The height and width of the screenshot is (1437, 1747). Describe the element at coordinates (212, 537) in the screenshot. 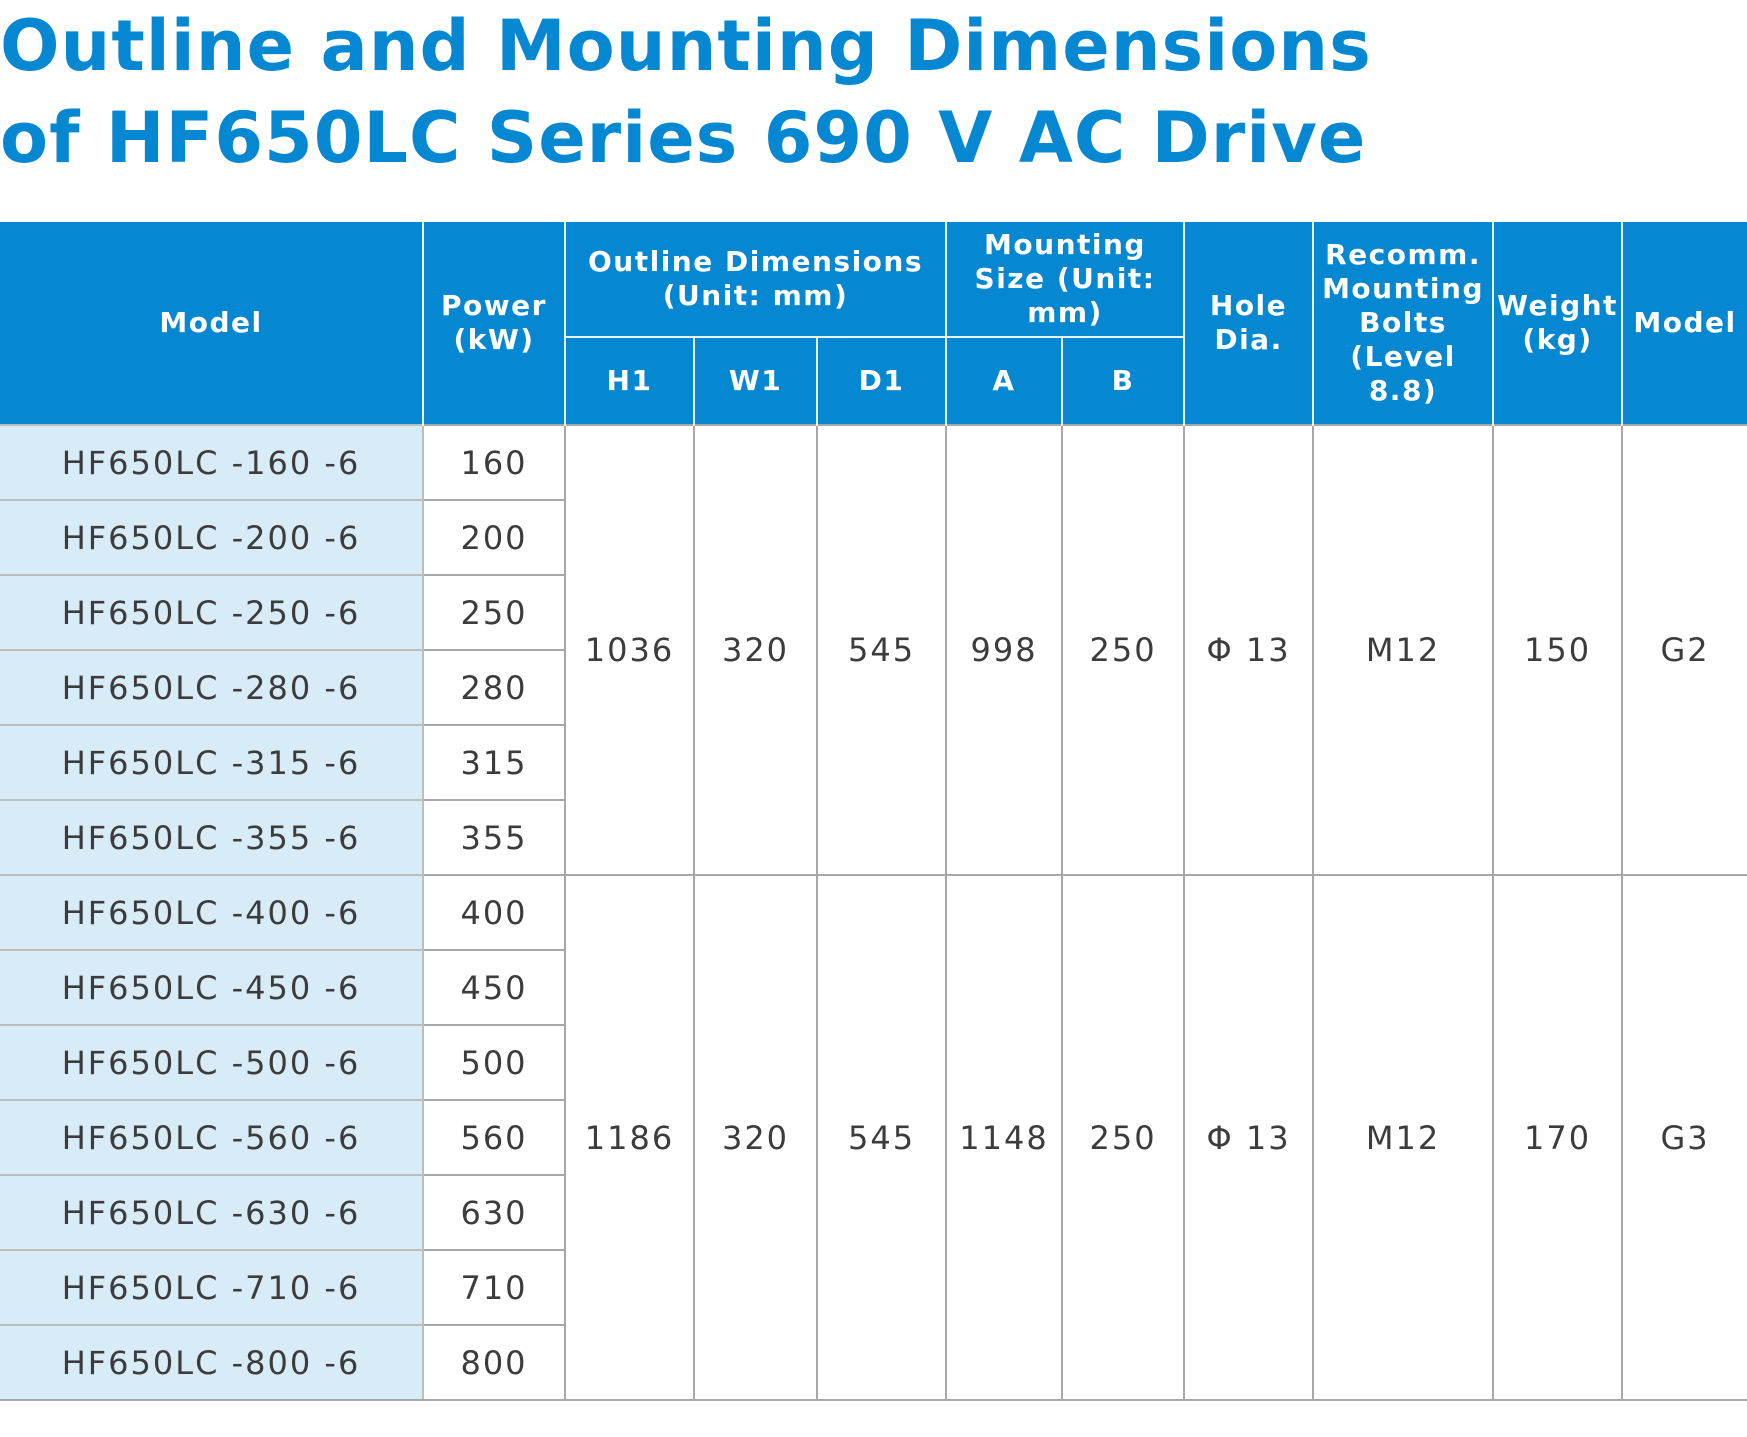

I see `cell-model: HF650LC -200 -6` at that location.